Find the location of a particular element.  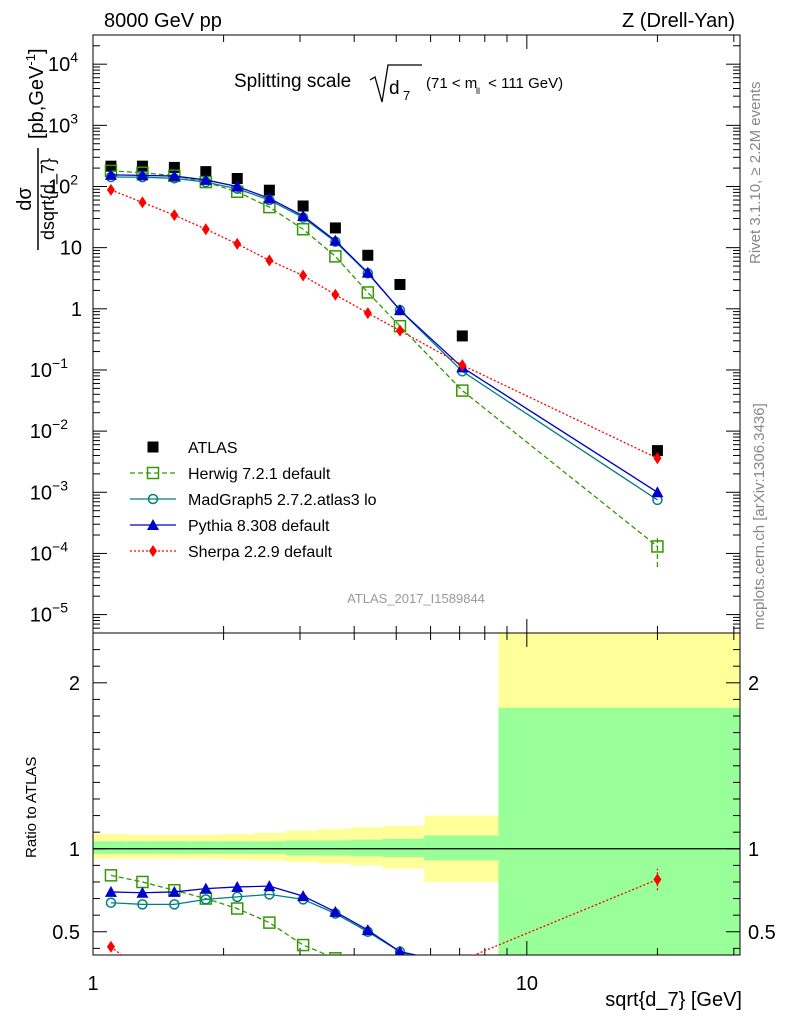

legend-marker-data is located at coordinates (153, 447).